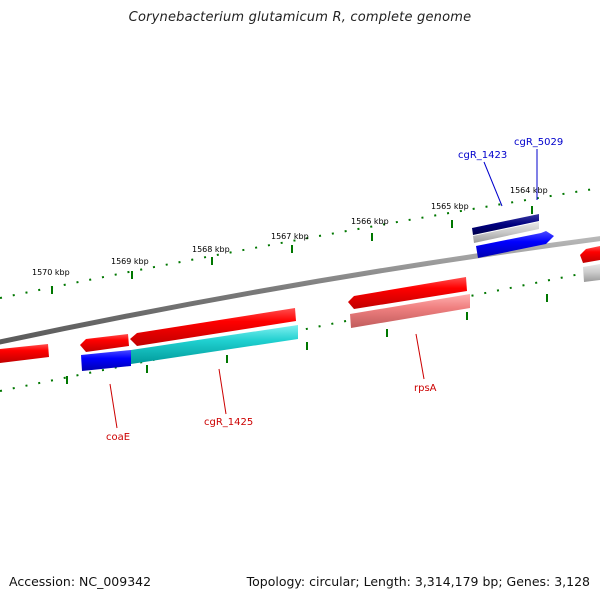  I want to click on scale-label-1564: 1564 kbp, so click(529, 190).